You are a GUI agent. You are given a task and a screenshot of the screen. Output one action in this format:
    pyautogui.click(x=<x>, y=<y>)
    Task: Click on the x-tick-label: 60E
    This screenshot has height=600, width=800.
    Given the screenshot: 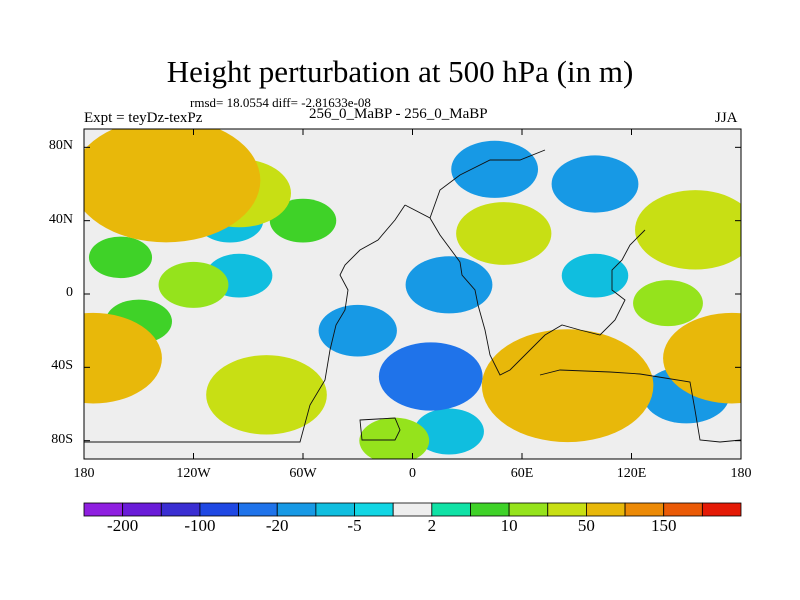 What is the action you would take?
    pyautogui.click(x=522, y=473)
    